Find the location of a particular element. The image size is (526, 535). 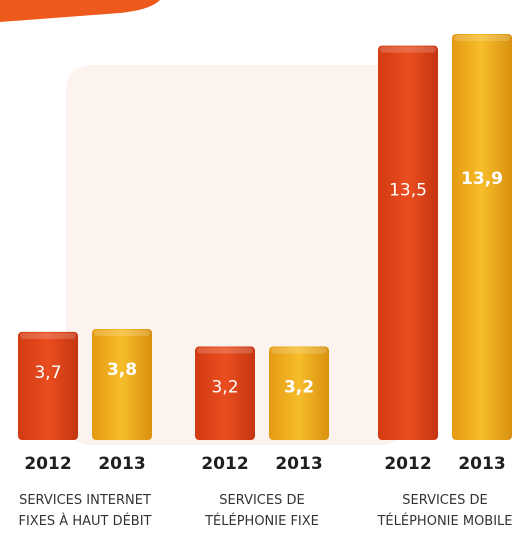

category-label-group-1-line-2: FIXES À HAUT DÉBIT is located at coordinates (84, 521).